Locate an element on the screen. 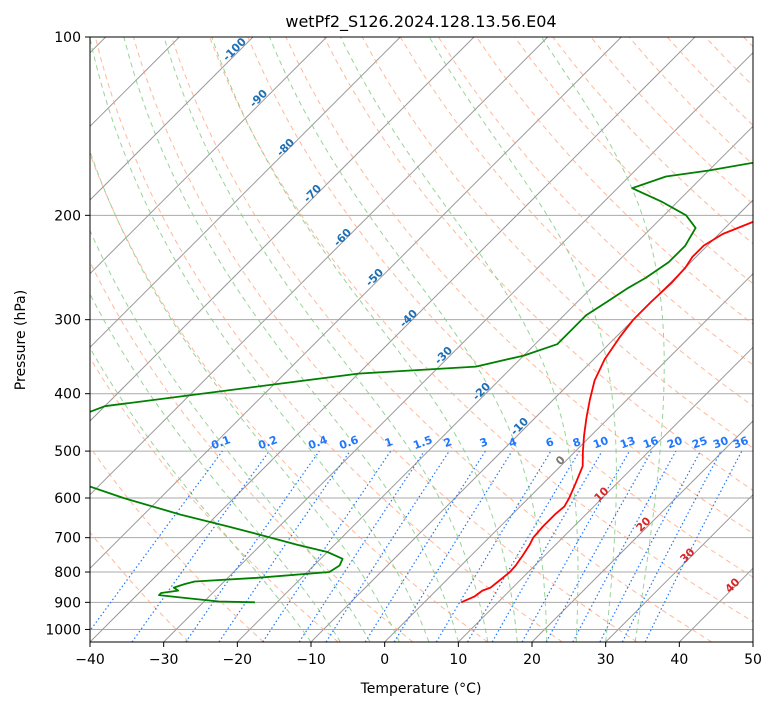 The image size is (775, 708). mixing-ratio-label: 16 is located at coordinates (650, 443).